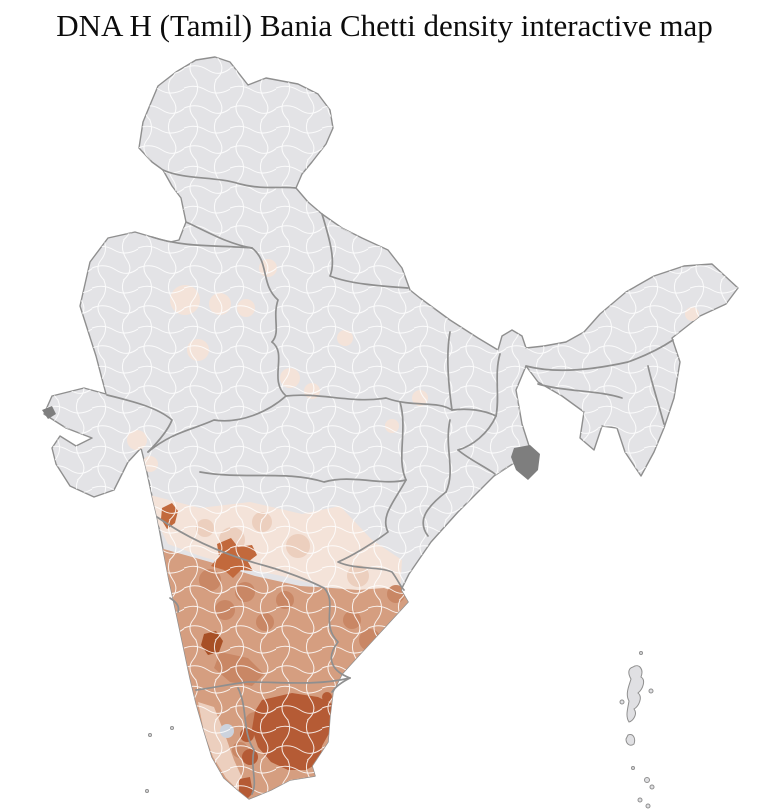 The width and height of the screenshot is (769, 811). I want to click on kutch-tip-patch, so click(49, 412).